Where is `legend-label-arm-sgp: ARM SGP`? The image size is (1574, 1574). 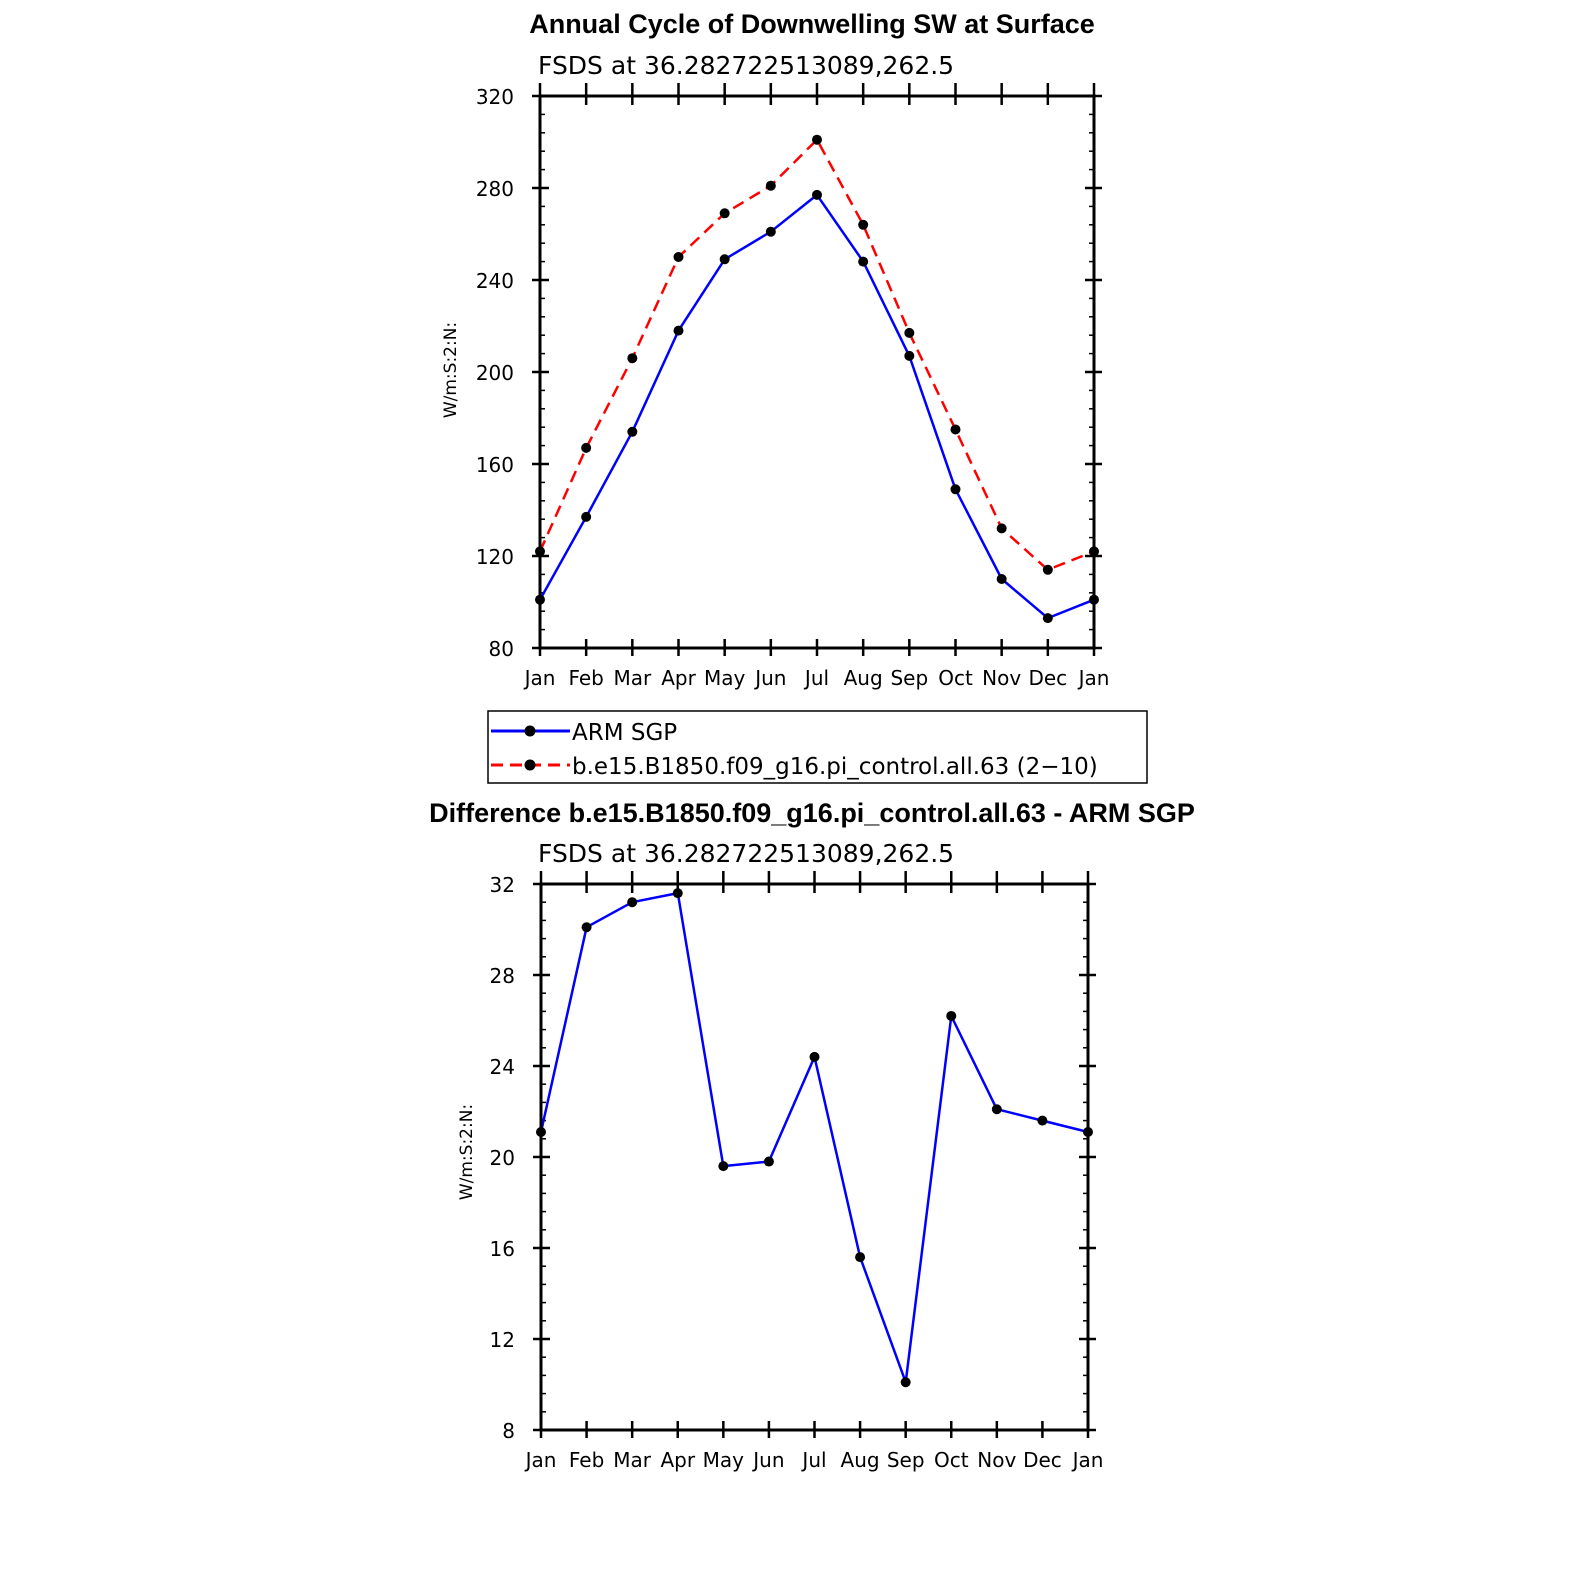 legend-label-arm-sgp: ARM SGP is located at coordinates (624, 733).